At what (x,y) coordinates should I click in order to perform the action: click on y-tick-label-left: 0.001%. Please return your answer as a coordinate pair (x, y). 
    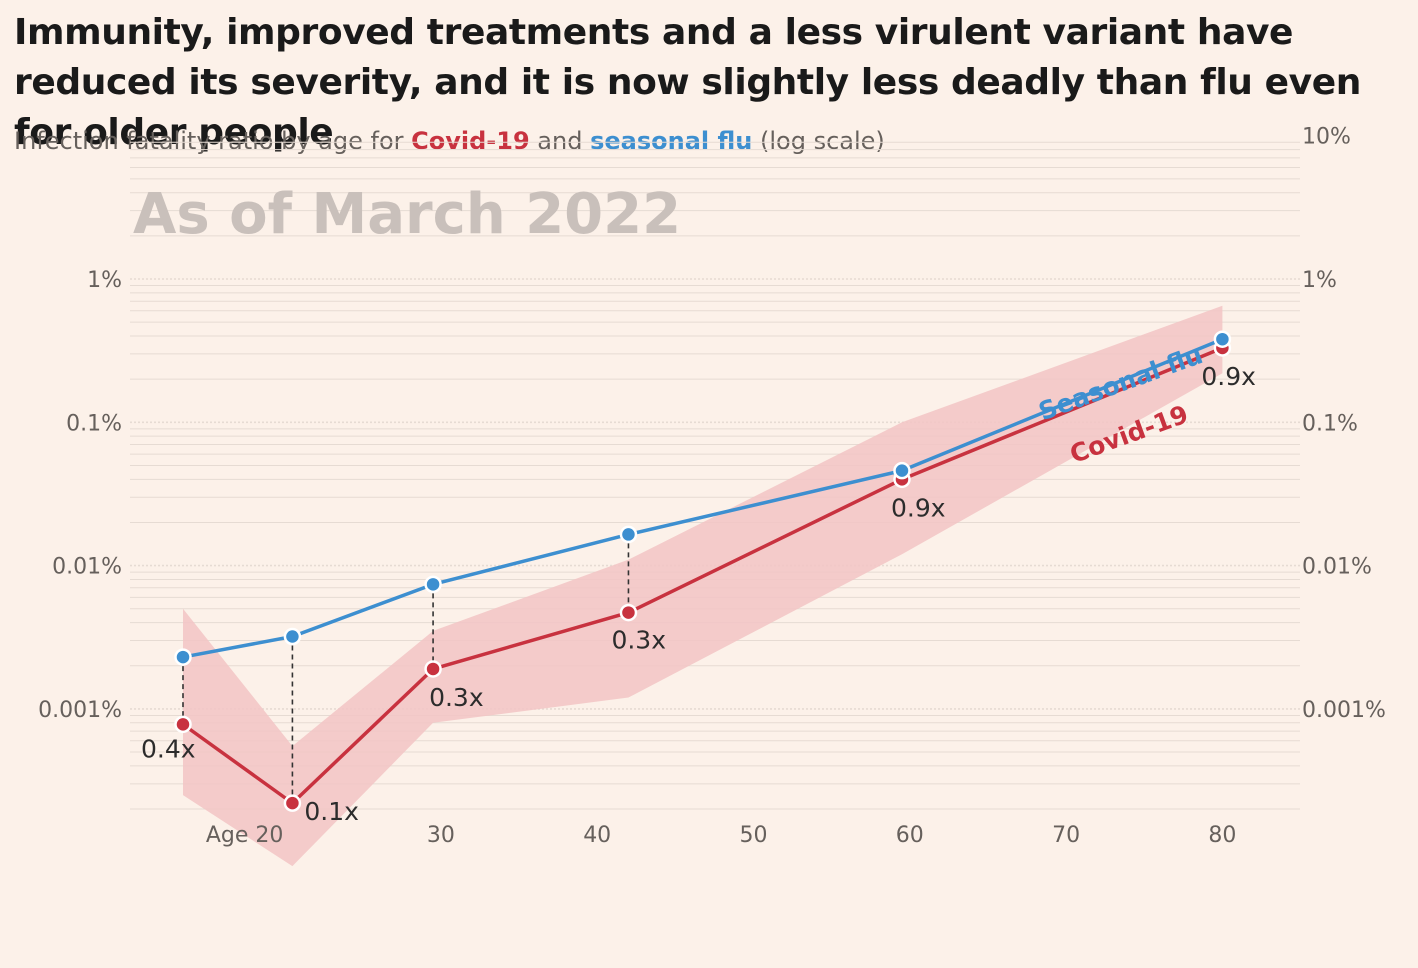
    Looking at the image, I should click on (80, 710).